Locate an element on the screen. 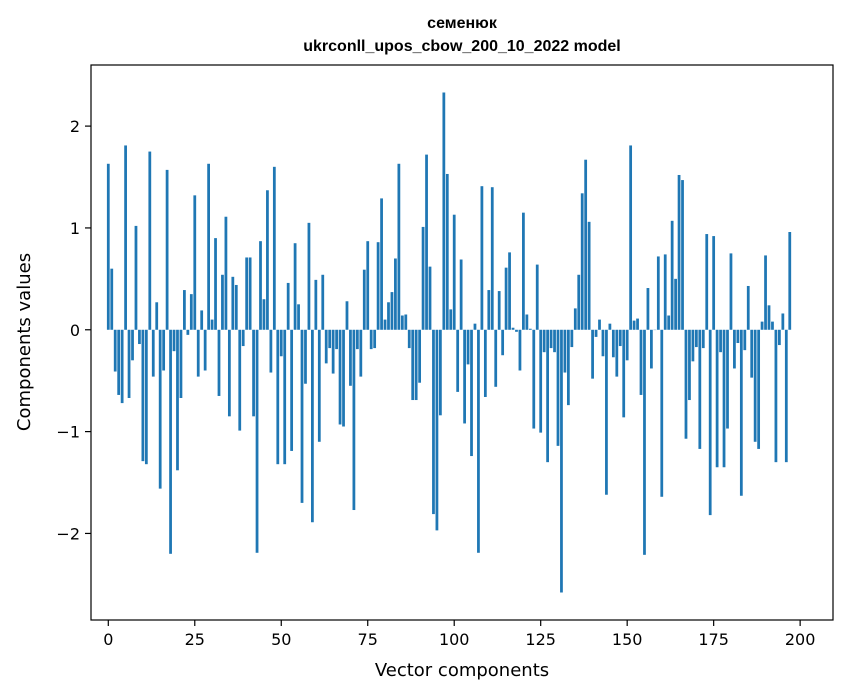 The width and height of the screenshot is (847, 696). x-tick-label-100: 100 is located at coordinates (454, 639).